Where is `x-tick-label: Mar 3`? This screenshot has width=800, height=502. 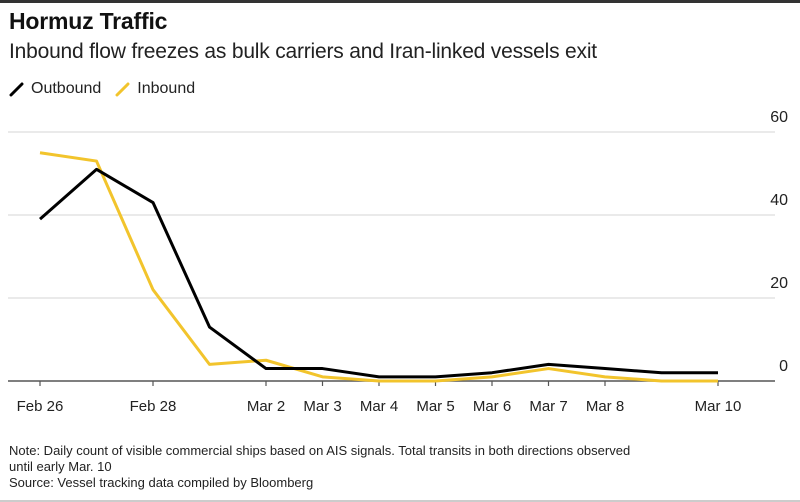 x-tick-label: Mar 3 is located at coordinates (322, 406).